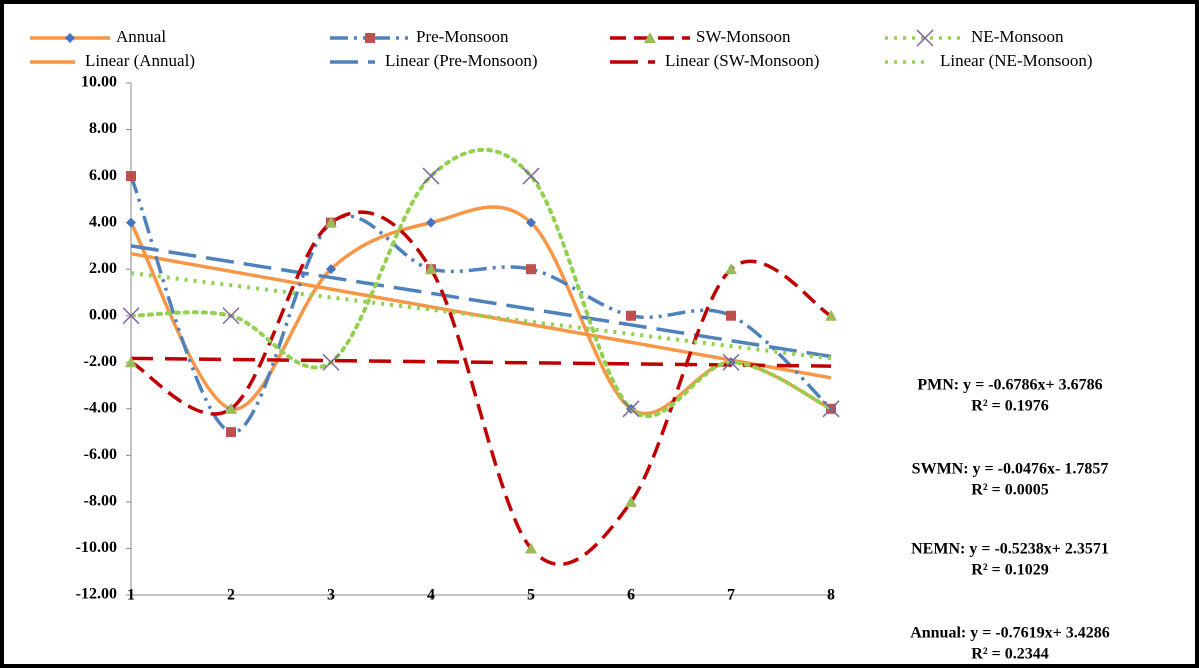 This screenshot has height=668, width=1199. Describe the element at coordinates (462, 36) in the screenshot. I see `legend-label: Pre-Monsoon` at that location.